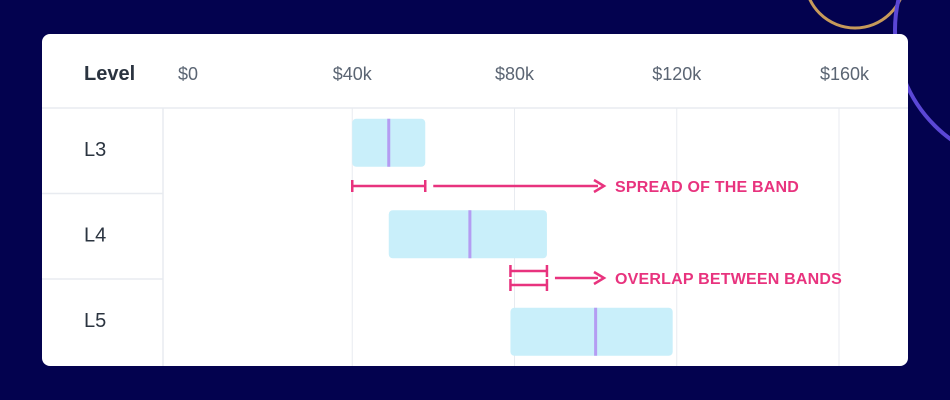 The height and width of the screenshot is (400, 950). What do you see at coordinates (707, 187) in the screenshot?
I see `spread-annotation-label: SPREAD OF THE BAND` at bounding box center [707, 187].